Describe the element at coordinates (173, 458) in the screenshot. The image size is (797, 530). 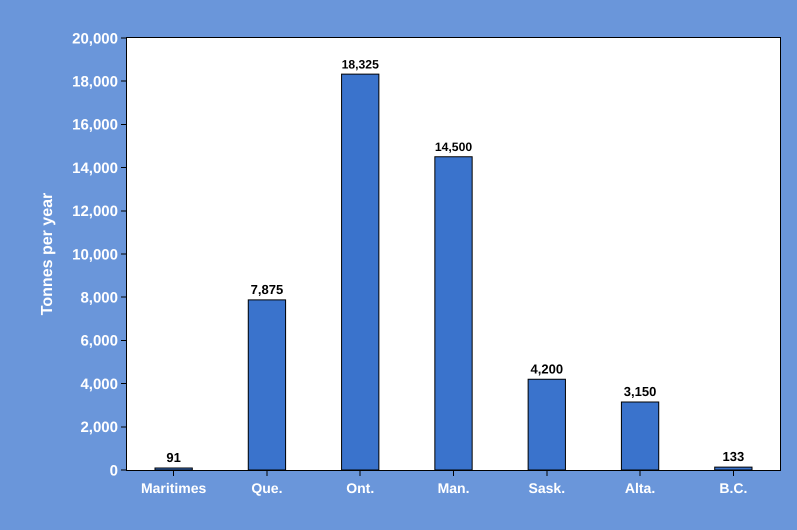
I see `data-label: 91` at that location.